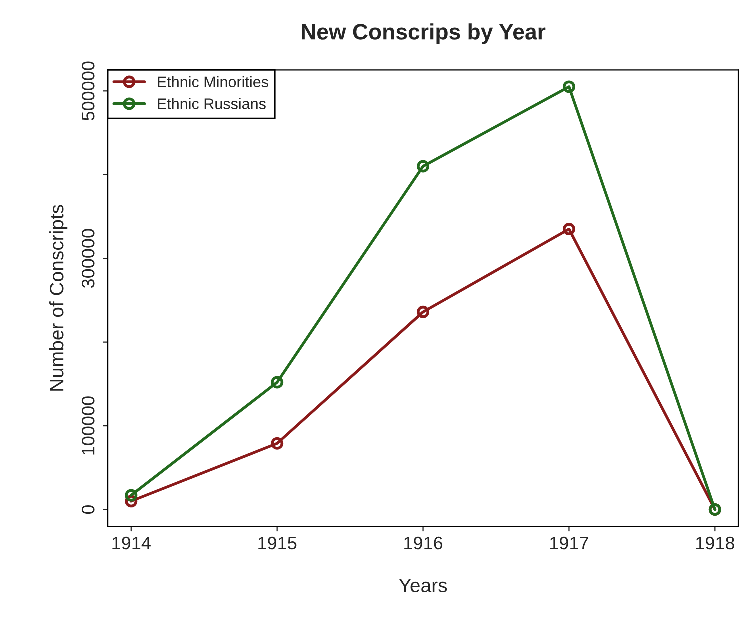 This screenshot has height=627, width=740. What do you see at coordinates (423, 543) in the screenshot?
I see `x-tick-label: 1916` at bounding box center [423, 543].